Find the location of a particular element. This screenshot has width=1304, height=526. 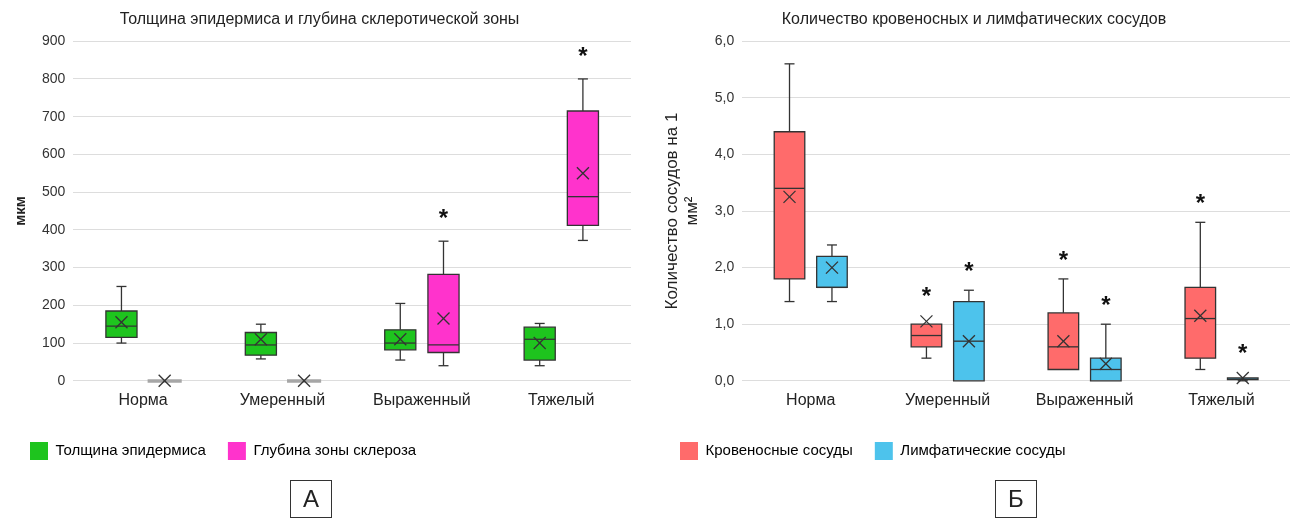

legend-label: Кровеносные сосуды is located at coordinates (779, 450).